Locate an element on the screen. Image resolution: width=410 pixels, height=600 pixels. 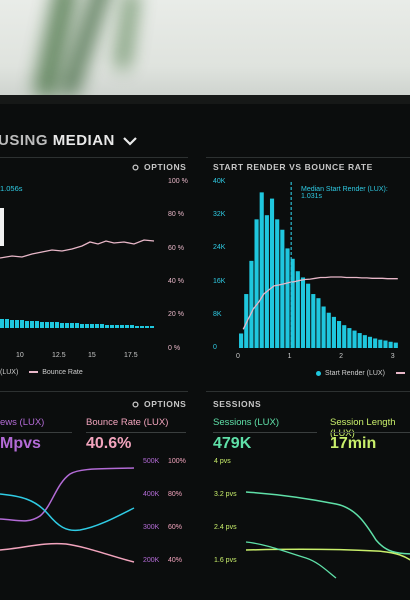
tl-legend-line-swatch is located at coordinates (34, 372).